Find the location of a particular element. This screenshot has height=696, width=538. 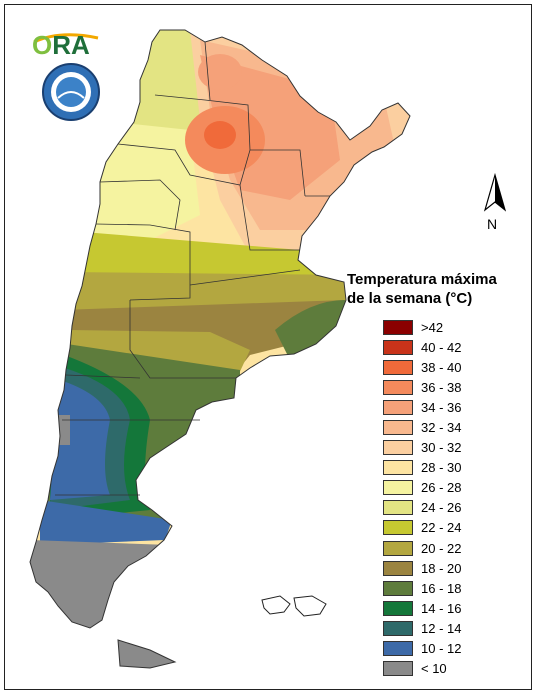

tierra-del-fuego is located at coordinates (147, 654).